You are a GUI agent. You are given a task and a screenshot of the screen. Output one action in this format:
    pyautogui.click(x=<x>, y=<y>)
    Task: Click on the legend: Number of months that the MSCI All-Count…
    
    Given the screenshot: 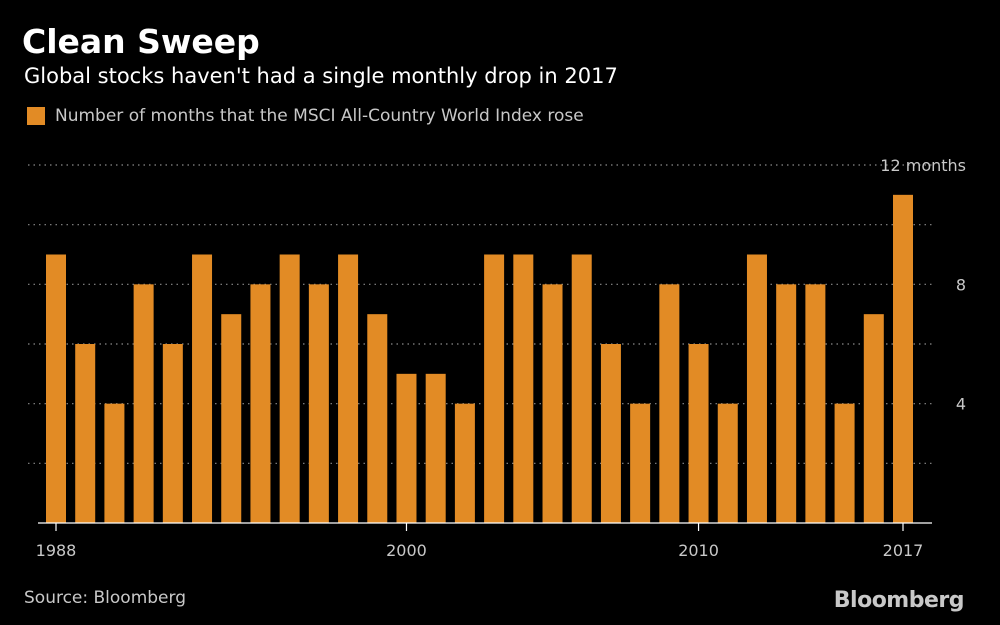 What is the action you would take?
    pyautogui.click(x=305, y=116)
    